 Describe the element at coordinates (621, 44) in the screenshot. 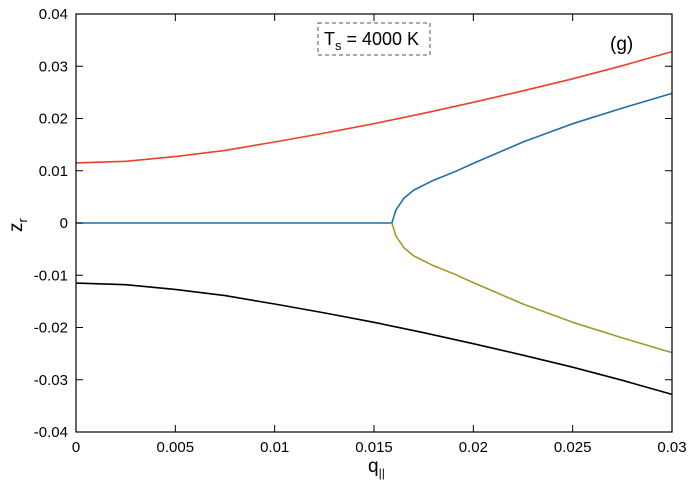

I see `panel-label: (g)` at that location.